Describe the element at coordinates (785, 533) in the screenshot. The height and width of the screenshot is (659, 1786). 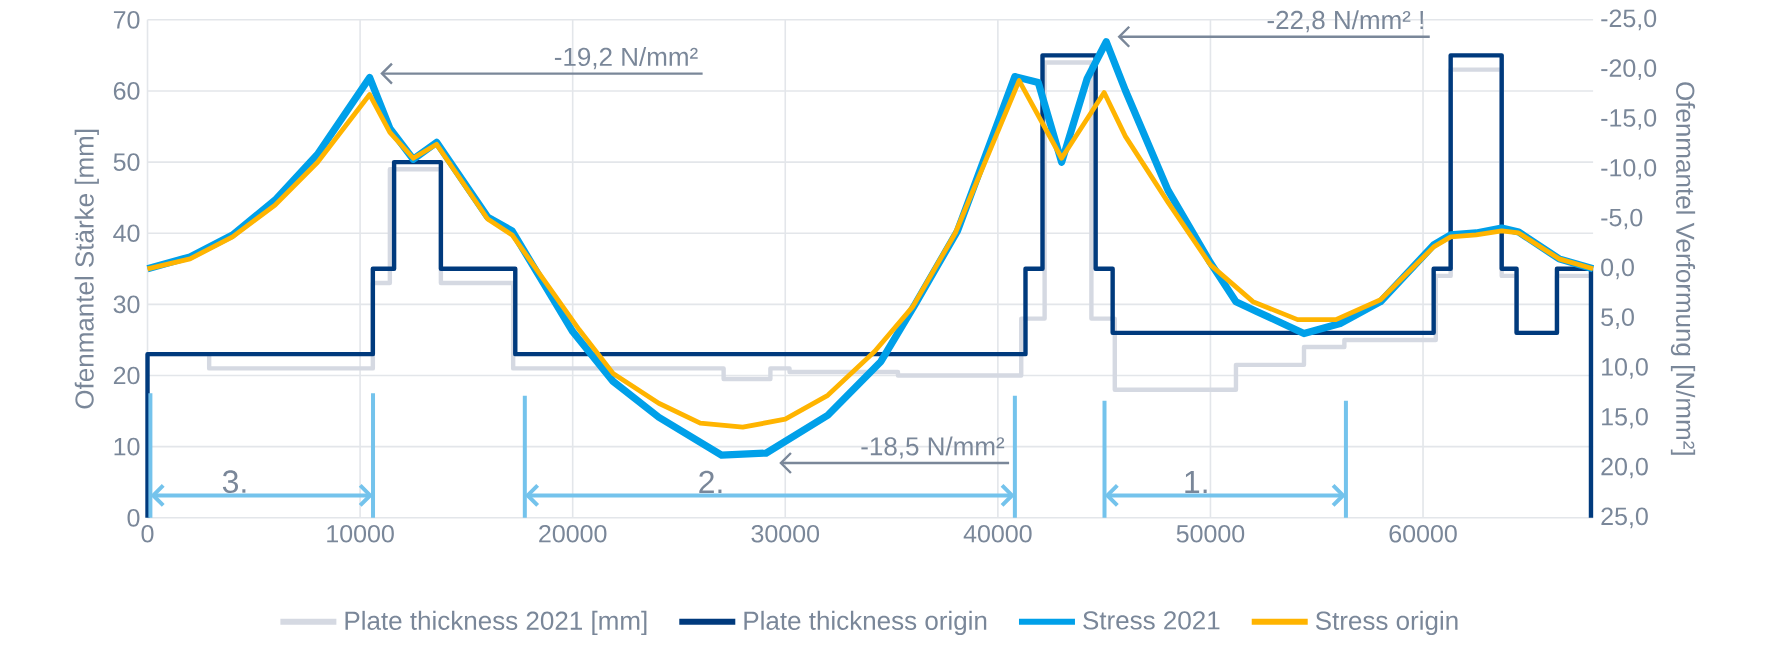
I see `x-tick-label: 30000` at that location.